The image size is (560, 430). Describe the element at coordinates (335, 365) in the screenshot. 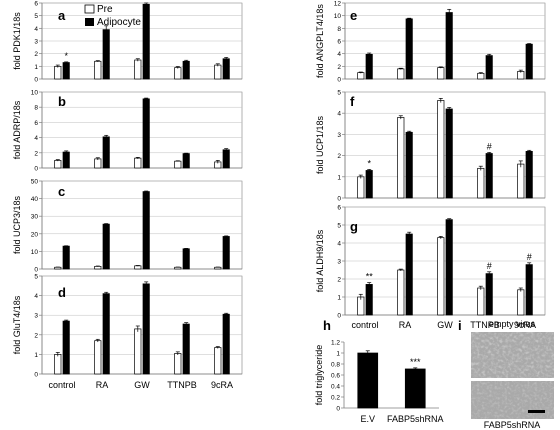

I see `y-tick-label: 0.8` at that location.